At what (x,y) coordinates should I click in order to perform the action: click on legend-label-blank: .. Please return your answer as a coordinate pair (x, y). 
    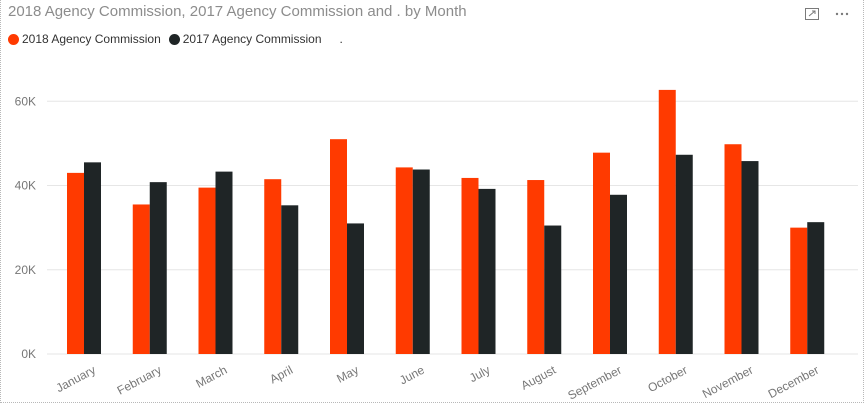
    Looking at the image, I should click on (341, 39).